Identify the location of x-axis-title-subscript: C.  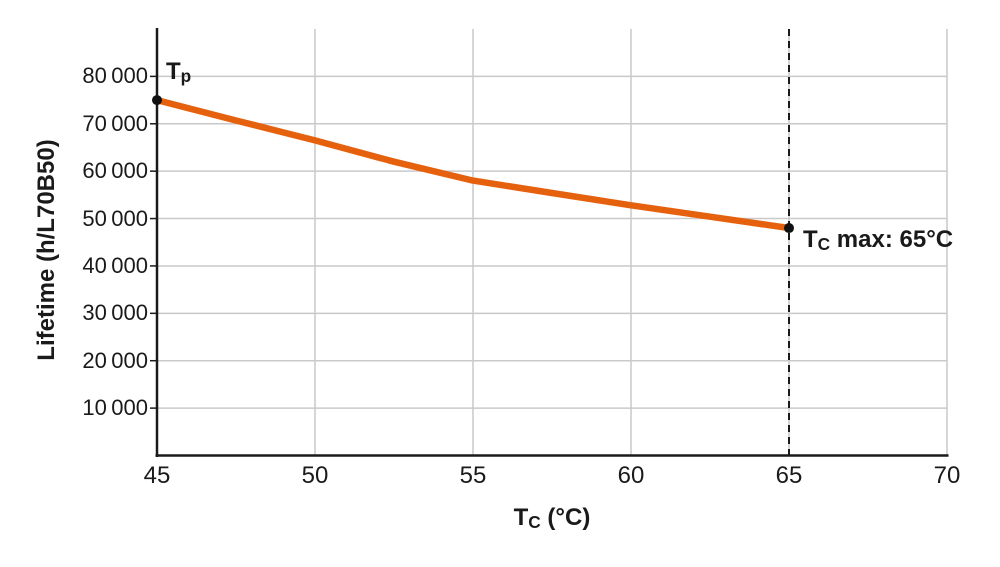
(534, 522).